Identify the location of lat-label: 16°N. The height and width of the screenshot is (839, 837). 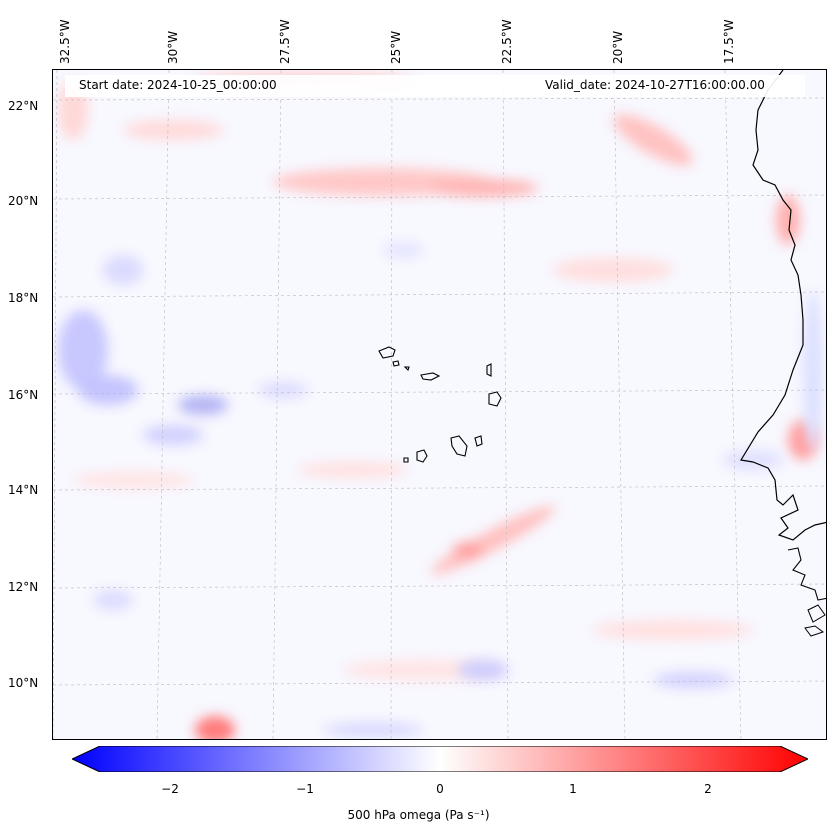
(23, 395).